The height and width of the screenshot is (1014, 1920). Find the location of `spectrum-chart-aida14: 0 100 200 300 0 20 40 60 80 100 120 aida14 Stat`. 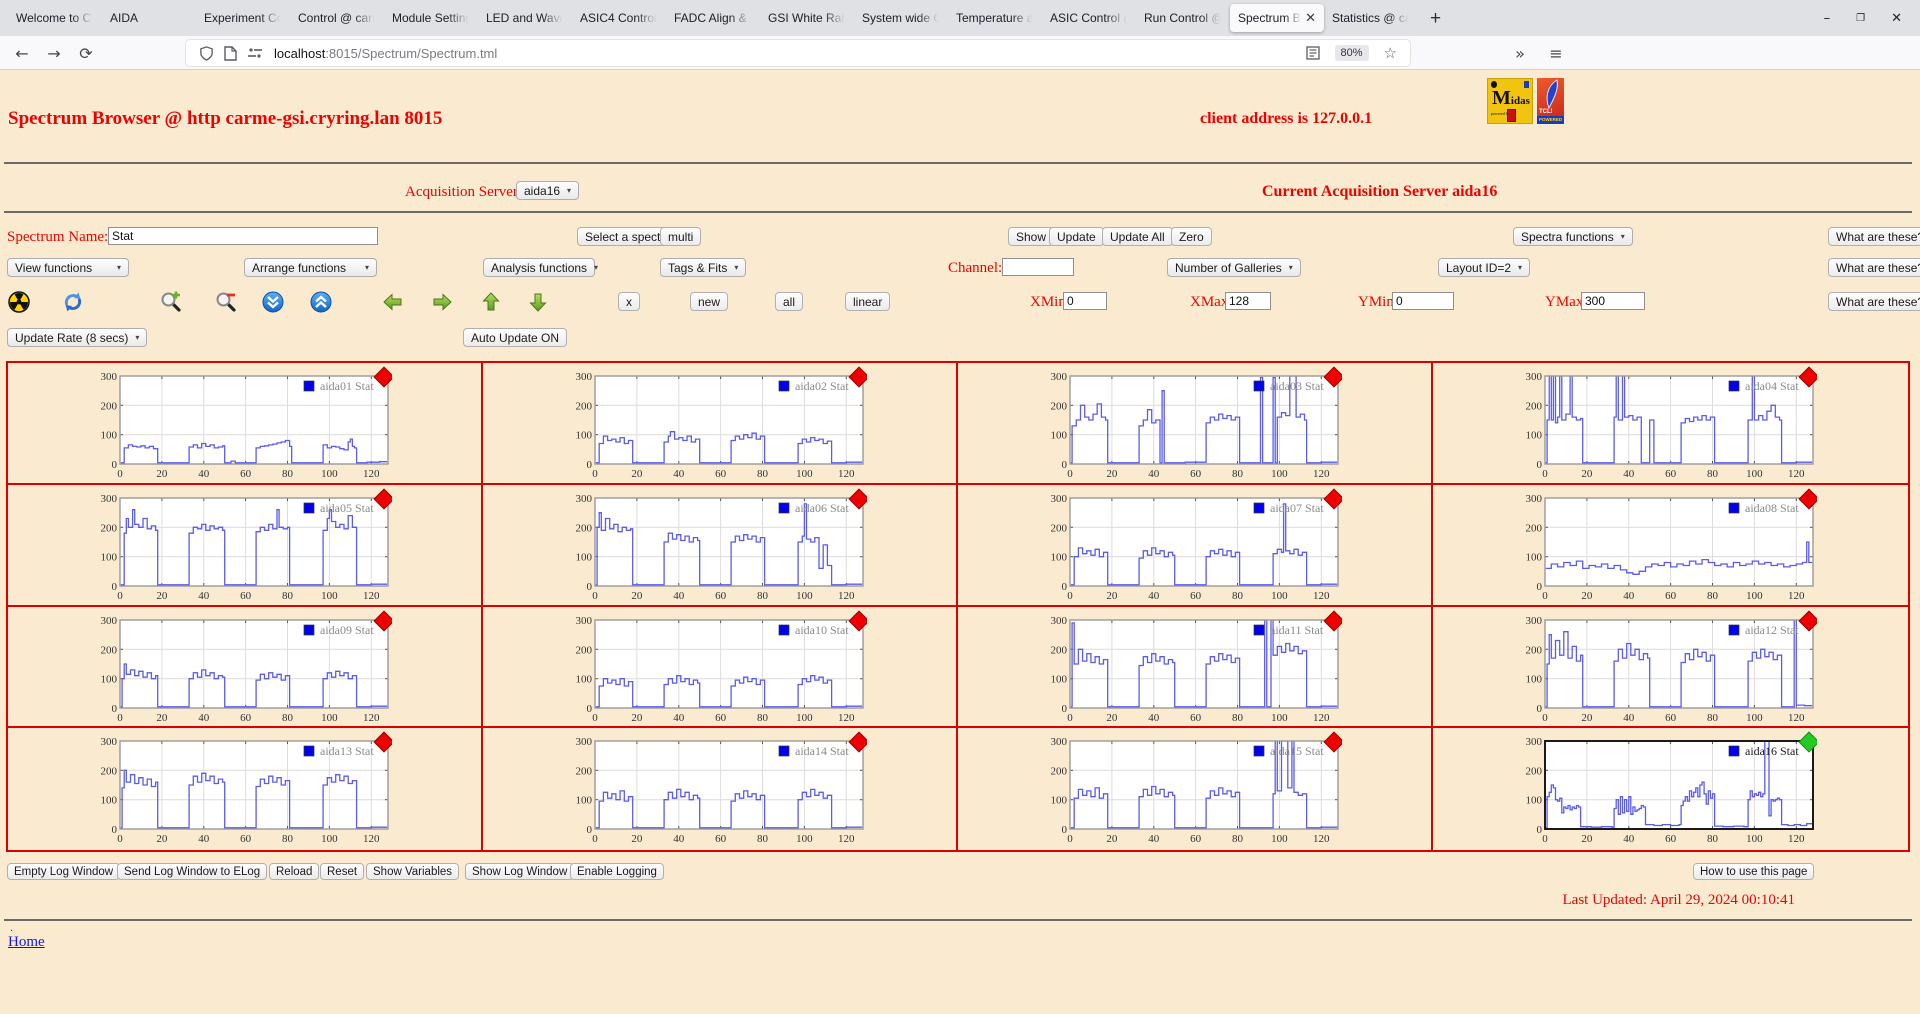

spectrum-chart-aida14: 0 100 200 300 0 20 40 60 80 100 120 aida14 Stat is located at coordinates (717, 788).